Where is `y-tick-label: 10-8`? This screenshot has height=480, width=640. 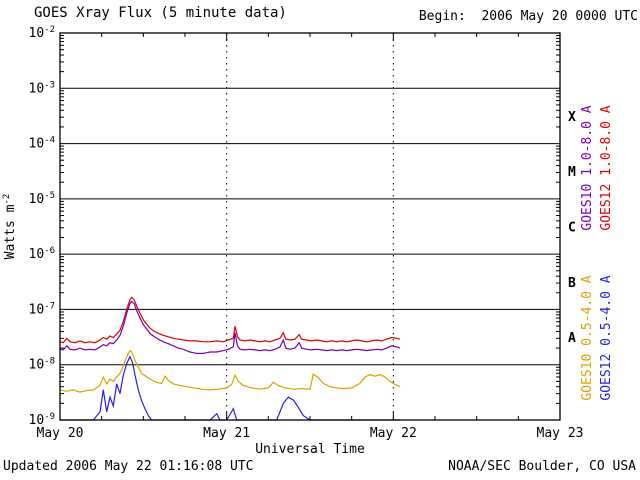
y-tick-label: 10-8 is located at coordinates (42, 365).